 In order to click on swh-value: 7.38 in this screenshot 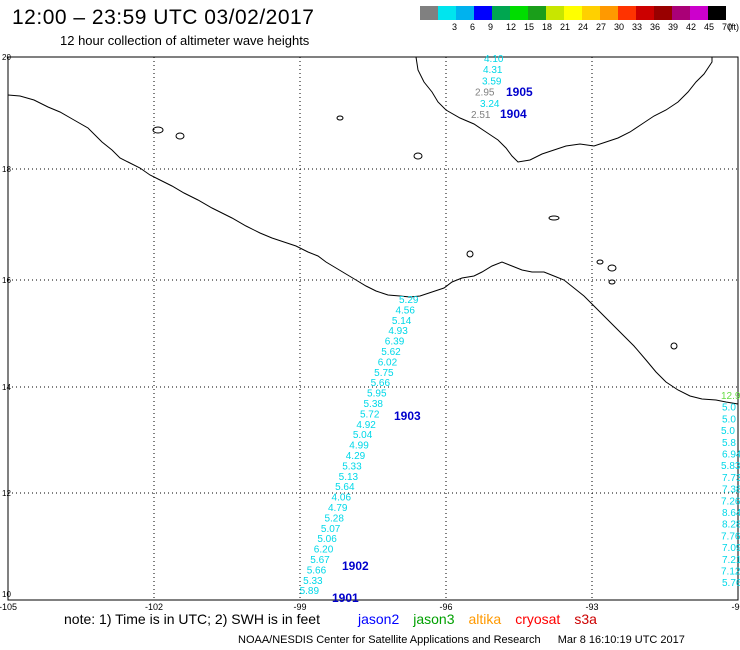, I will do `click(731, 490)`.